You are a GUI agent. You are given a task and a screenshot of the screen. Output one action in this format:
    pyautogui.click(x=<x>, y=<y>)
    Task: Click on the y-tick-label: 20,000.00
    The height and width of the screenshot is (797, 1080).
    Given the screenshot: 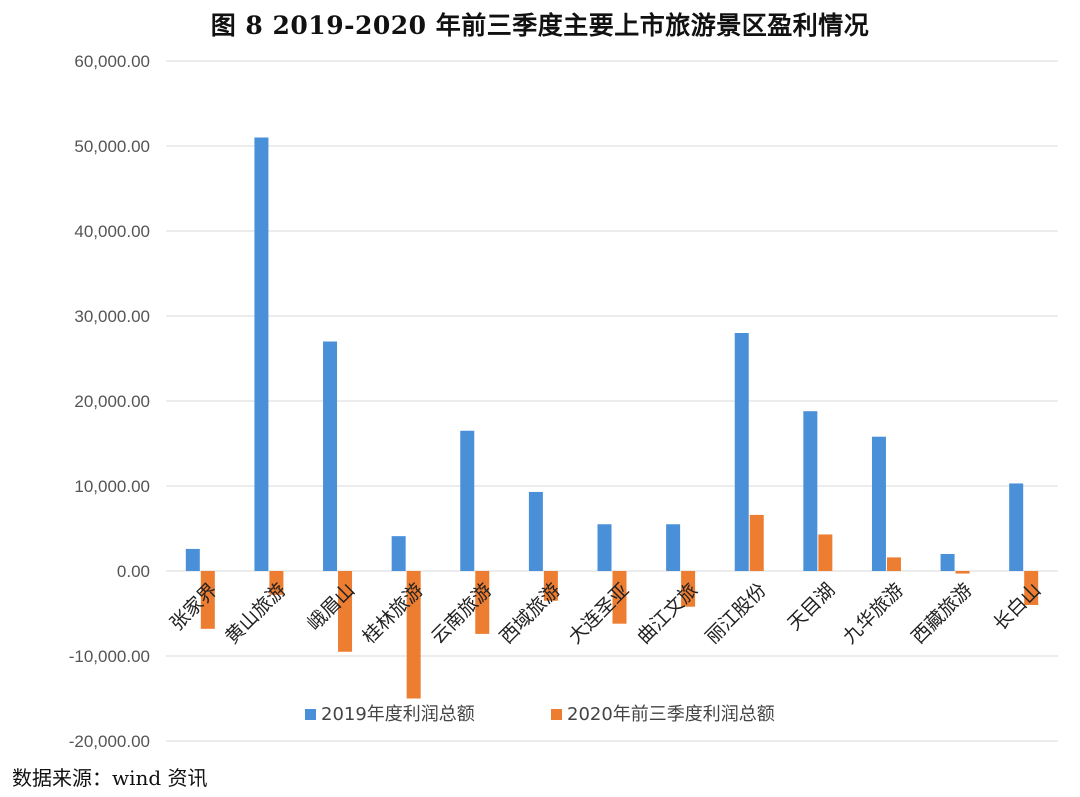 What is the action you would take?
    pyautogui.click(x=112, y=401)
    